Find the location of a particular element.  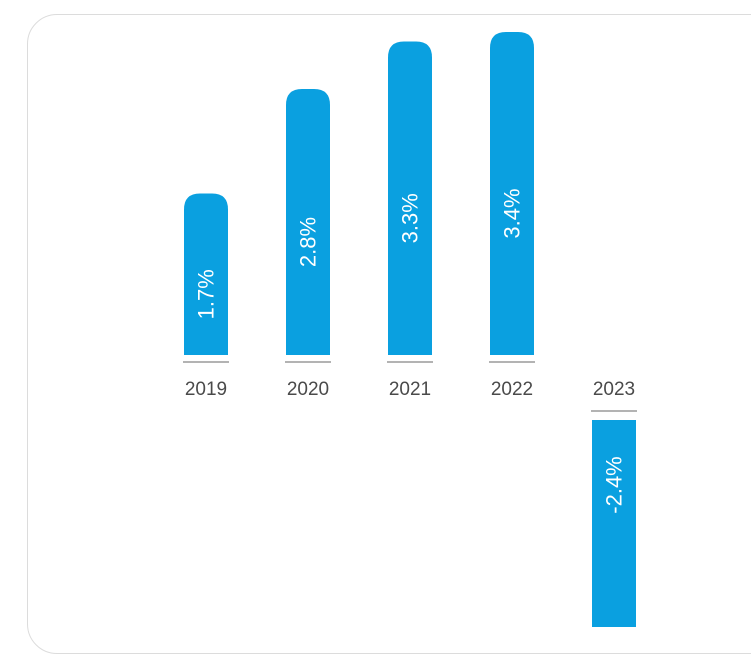

data-label-2022: 3.4% is located at coordinates (512, 213).